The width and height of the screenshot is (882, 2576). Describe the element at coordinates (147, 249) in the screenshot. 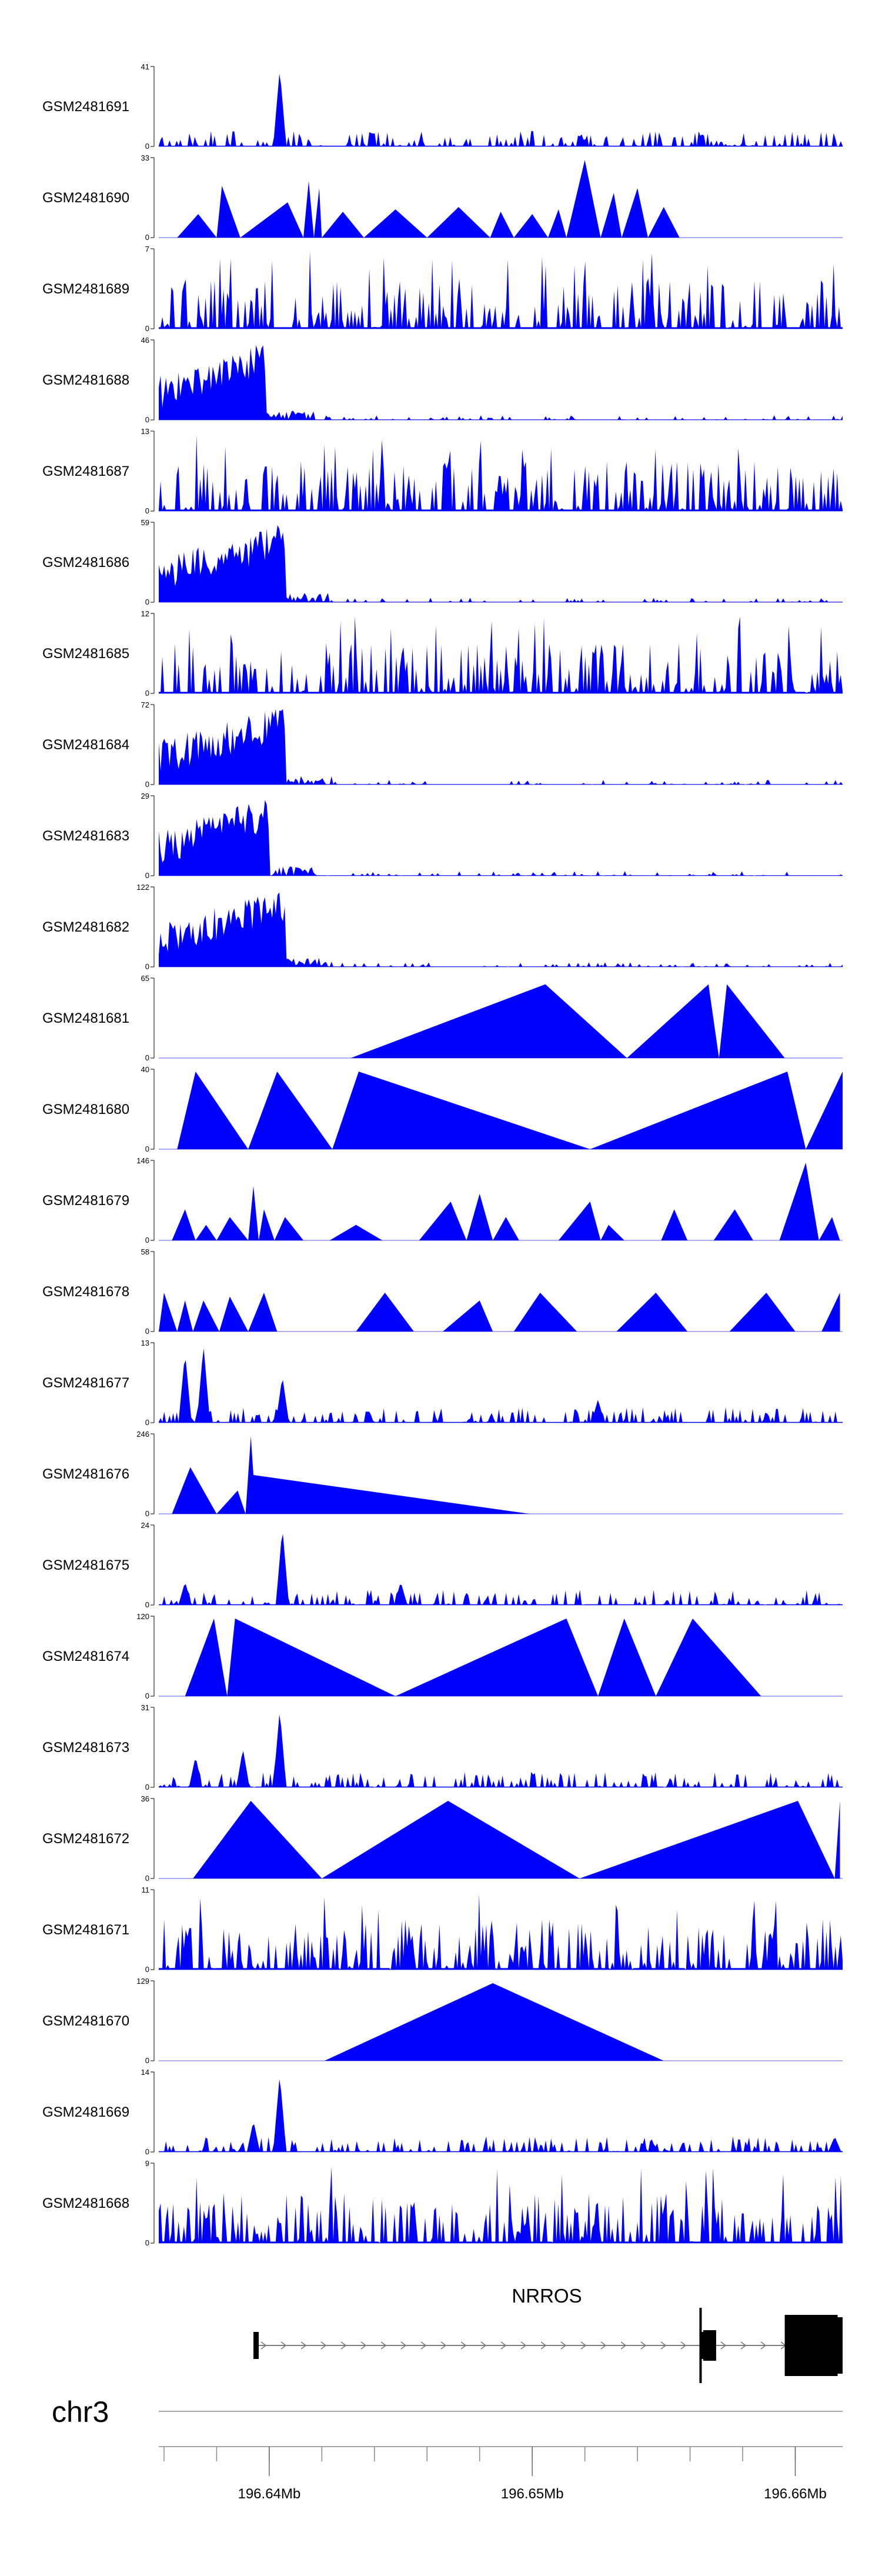

I see `y-max-label: 7` at that location.